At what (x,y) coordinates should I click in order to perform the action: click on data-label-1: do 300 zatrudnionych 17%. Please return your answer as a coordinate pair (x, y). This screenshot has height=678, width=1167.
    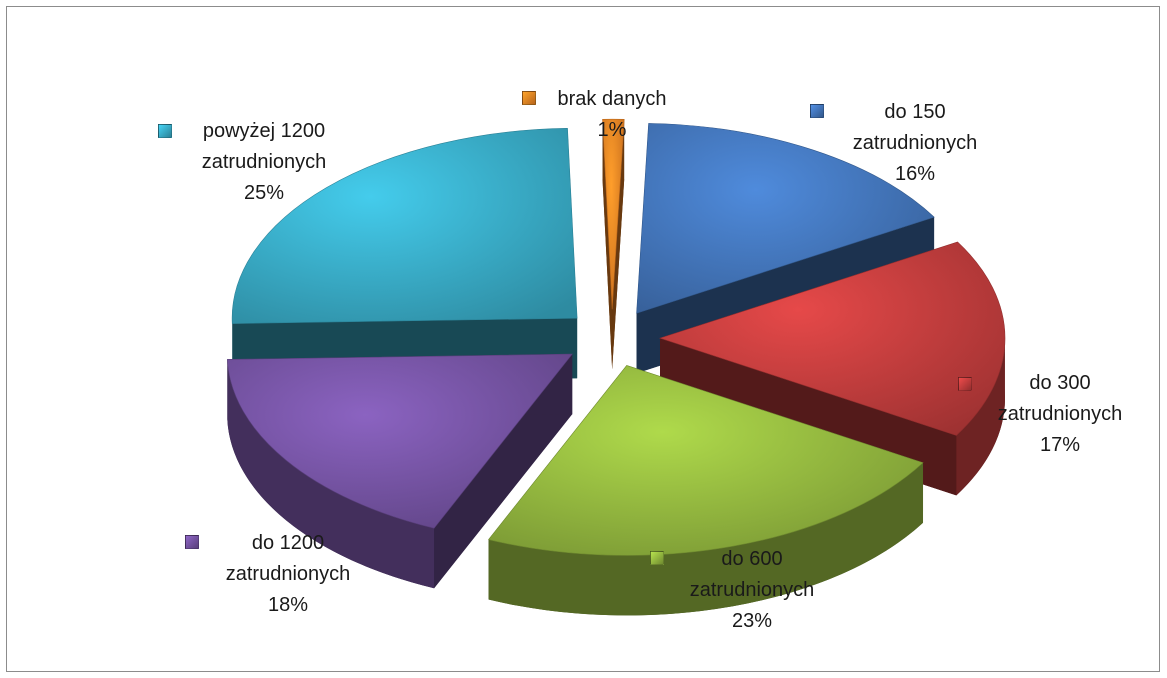
    Looking at the image, I should click on (1060, 414).